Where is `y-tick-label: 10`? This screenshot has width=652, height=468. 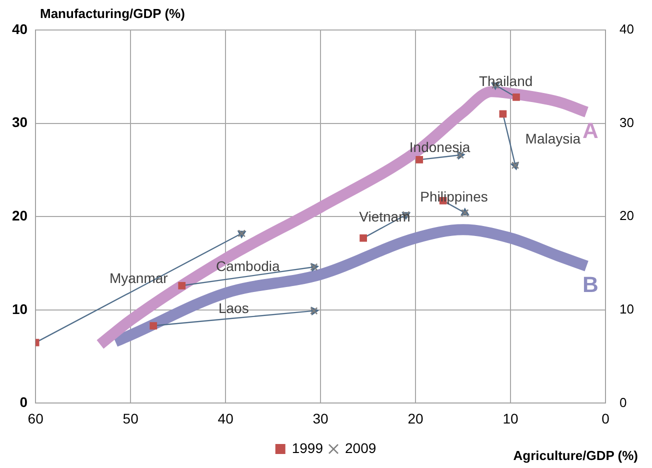
y-tick-label: 10 is located at coordinates (20, 308).